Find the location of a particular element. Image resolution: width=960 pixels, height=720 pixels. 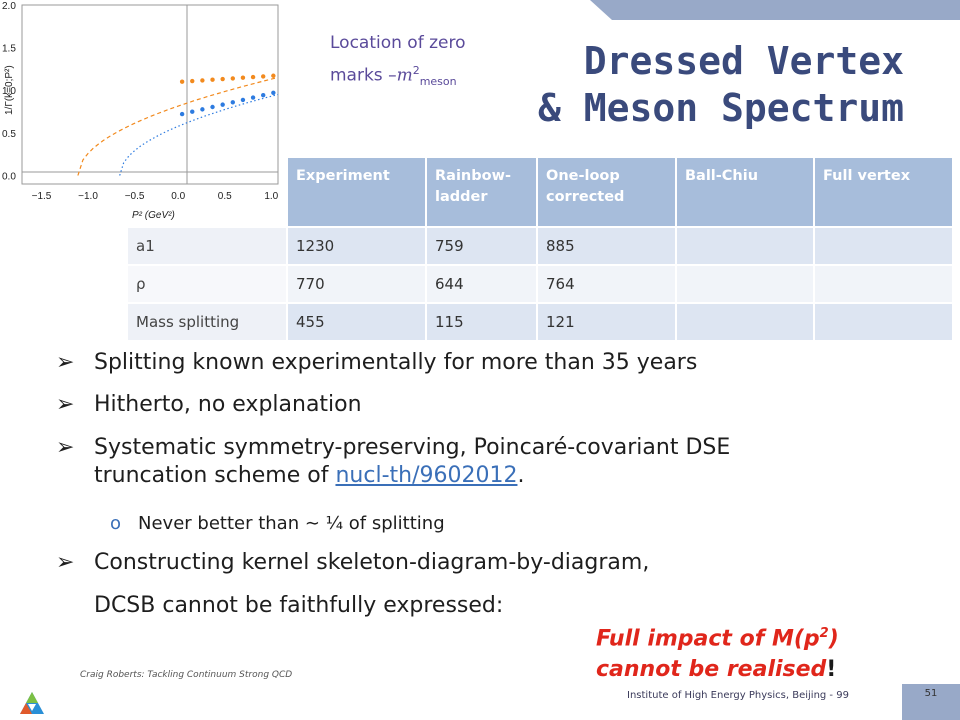

cell: 121 is located at coordinates (606, 321).